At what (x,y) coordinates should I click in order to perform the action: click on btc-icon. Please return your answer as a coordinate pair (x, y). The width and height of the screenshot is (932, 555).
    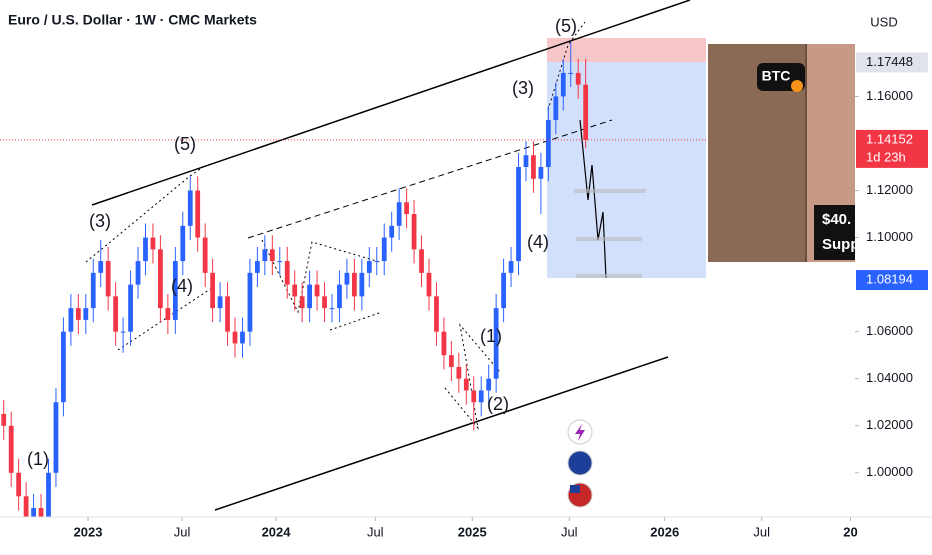
    Looking at the image, I should click on (797, 86).